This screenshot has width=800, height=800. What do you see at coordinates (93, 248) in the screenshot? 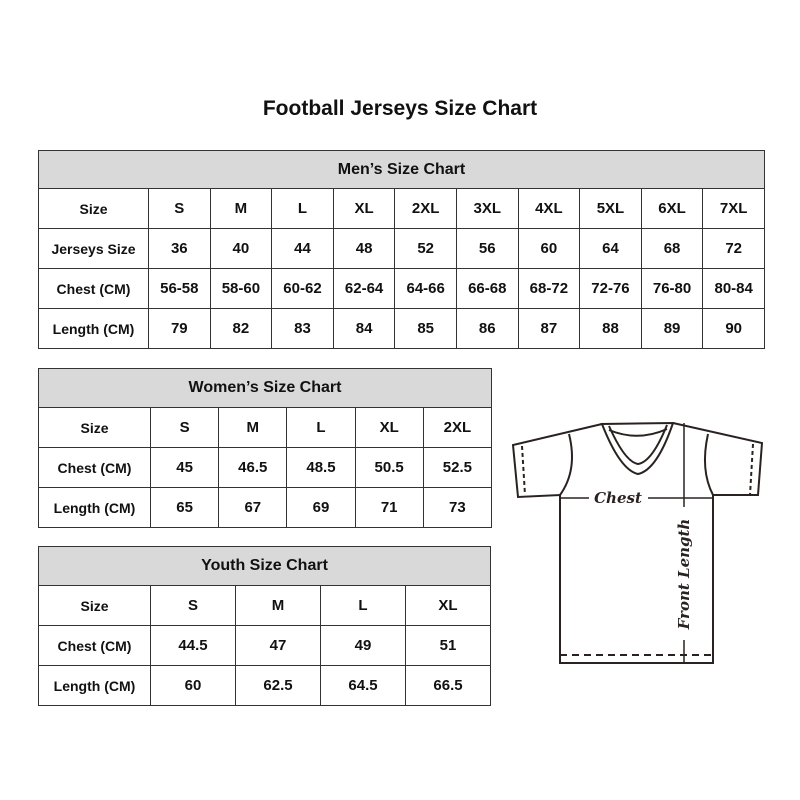
I see `row-label: Jerseys Size` at bounding box center [93, 248].